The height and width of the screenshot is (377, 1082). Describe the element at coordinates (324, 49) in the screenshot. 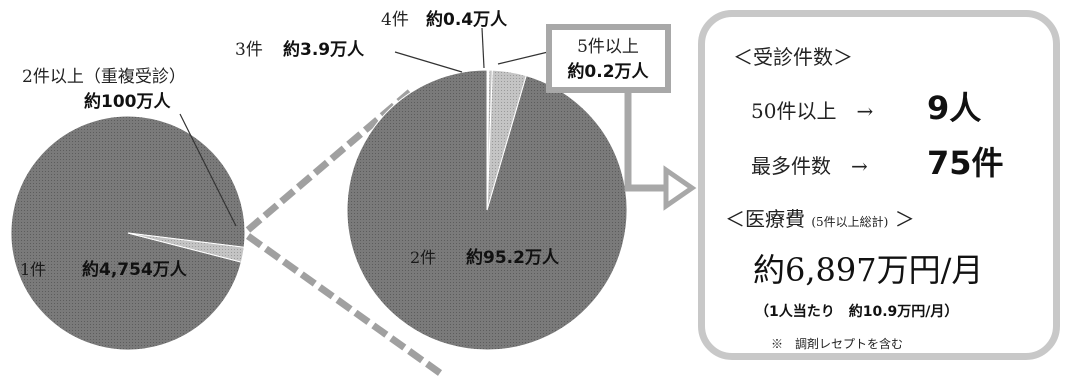

I see `label-3ken-value: 約3.9万人` at that location.